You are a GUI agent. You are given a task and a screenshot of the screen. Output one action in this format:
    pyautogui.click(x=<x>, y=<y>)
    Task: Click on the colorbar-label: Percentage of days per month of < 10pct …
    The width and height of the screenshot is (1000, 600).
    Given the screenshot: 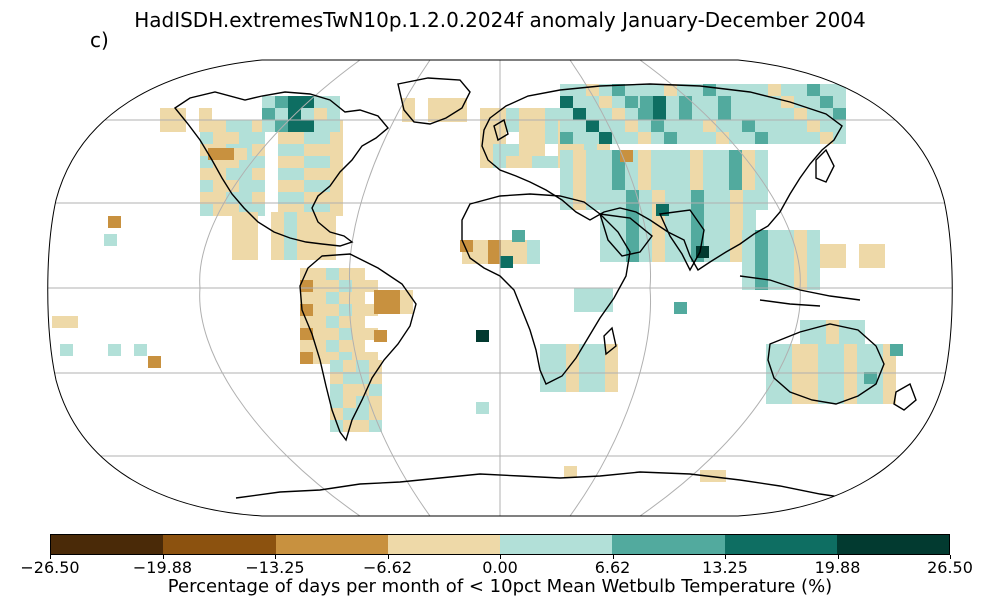 What is the action you would take?
    pyautogui.click(x=500, y=586)
    